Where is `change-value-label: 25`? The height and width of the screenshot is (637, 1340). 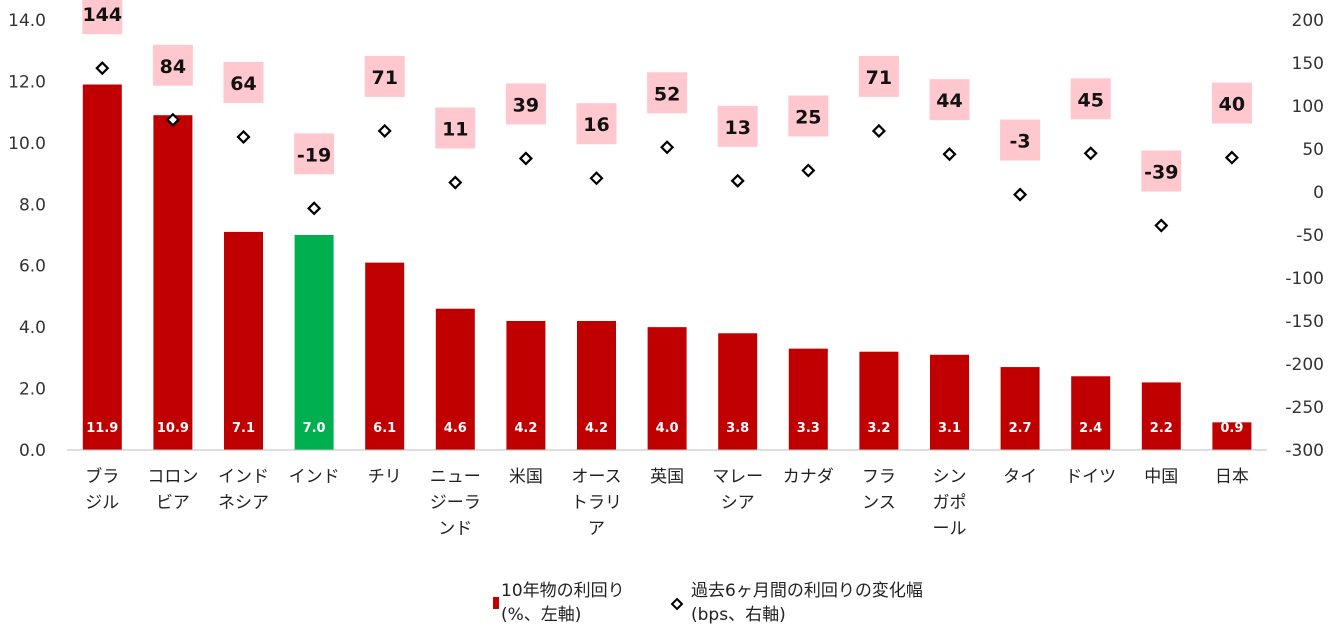
change-value-label: 25 is located at coordinates (808, 118).